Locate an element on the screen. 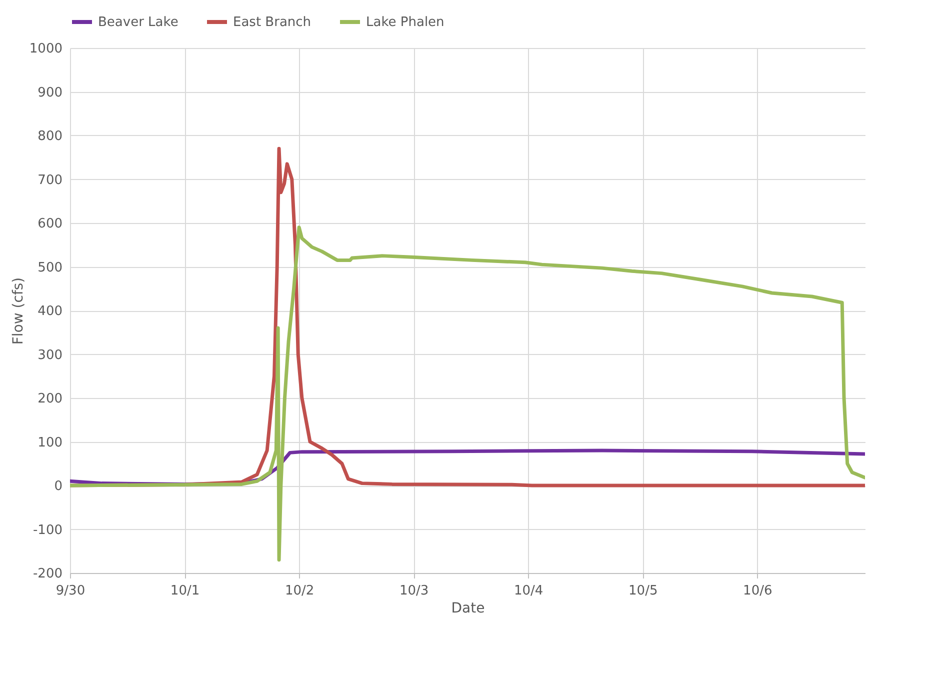  legend-label: East Branch is located at coordinates (272, 22).